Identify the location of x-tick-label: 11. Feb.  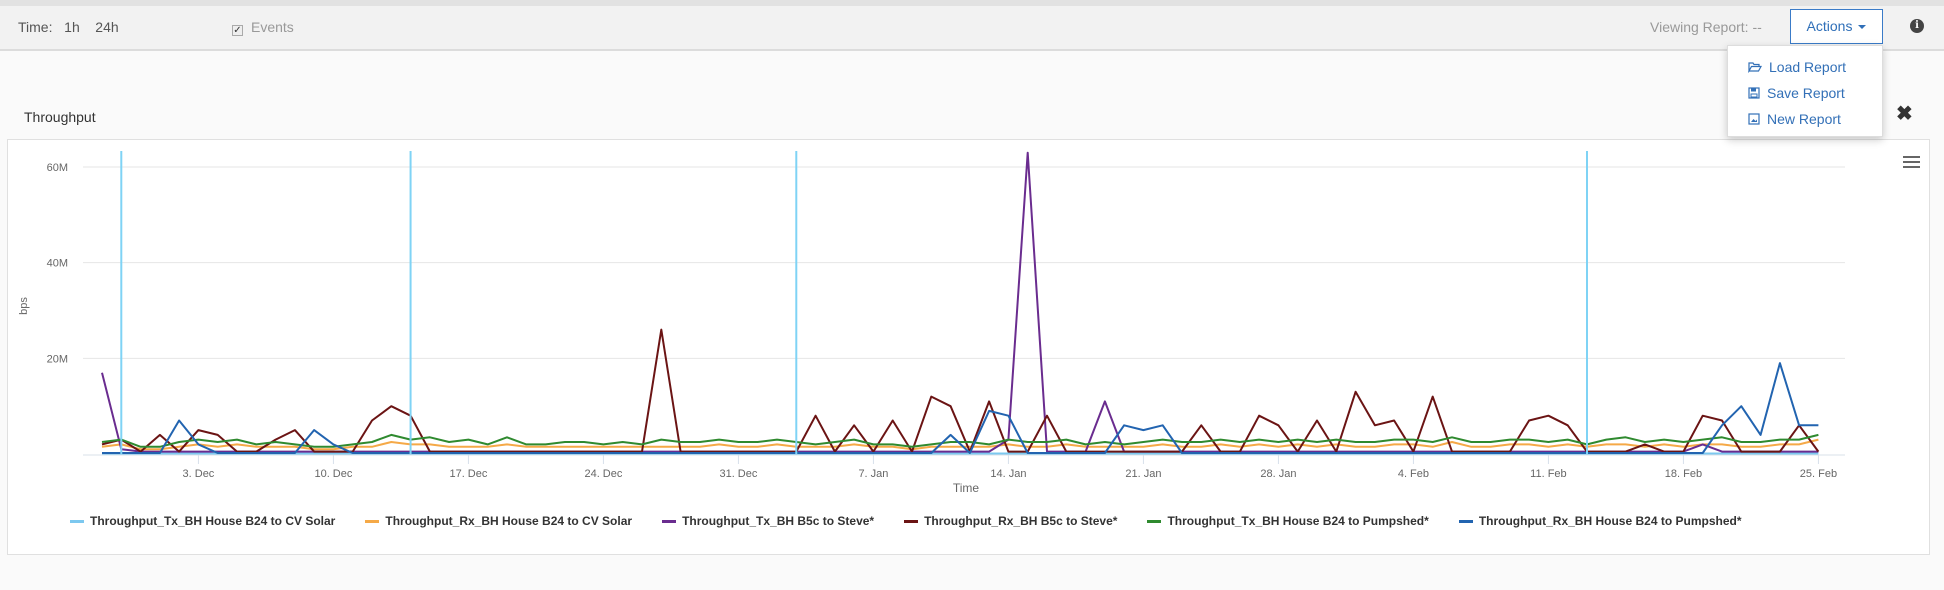
(1548, 474).